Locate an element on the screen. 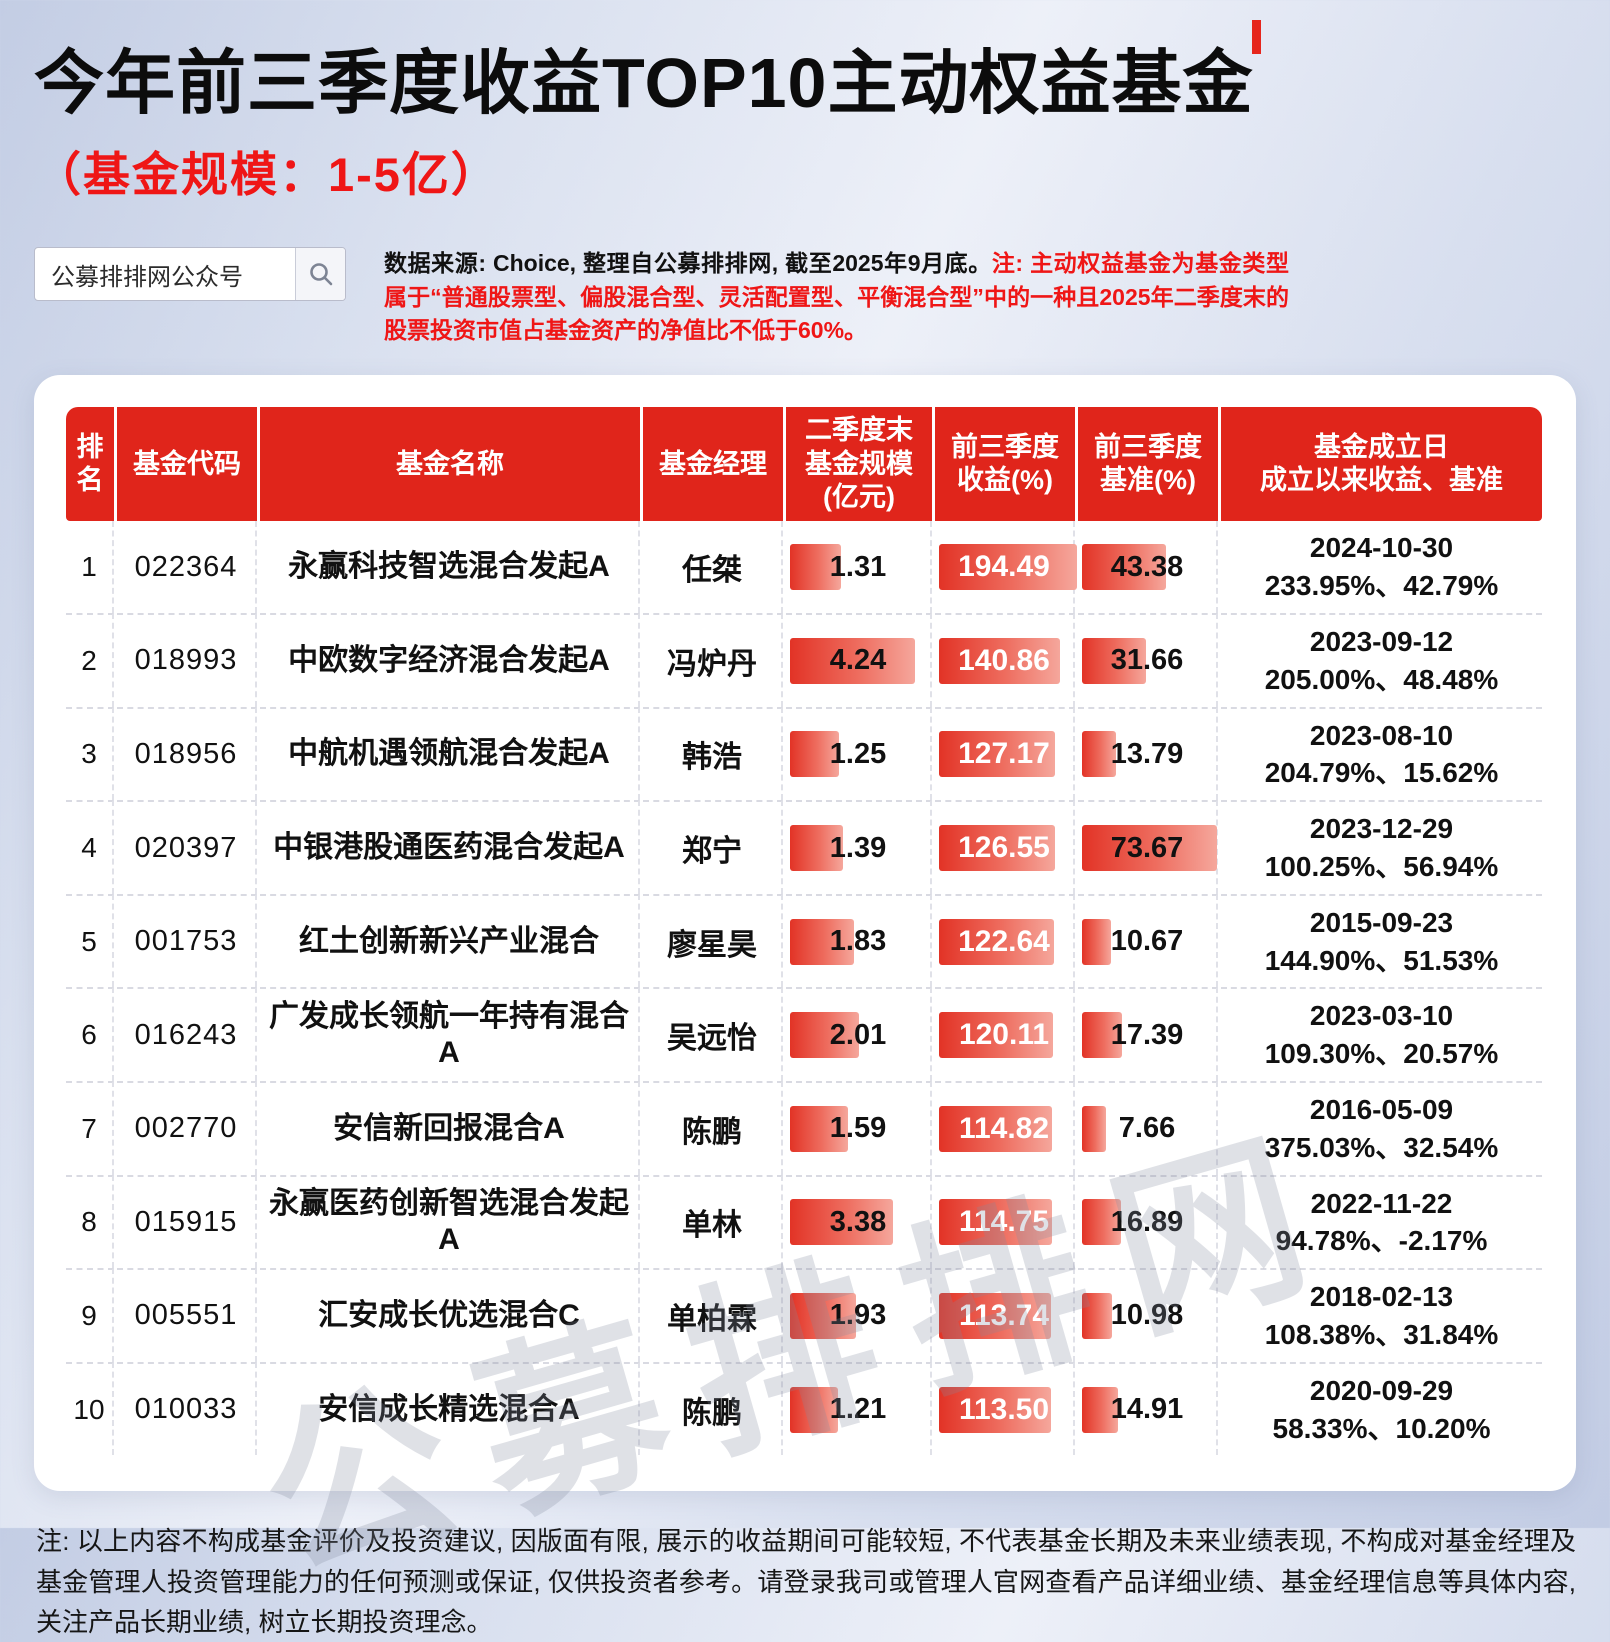  search-icon is located at coordinates (320, 274).